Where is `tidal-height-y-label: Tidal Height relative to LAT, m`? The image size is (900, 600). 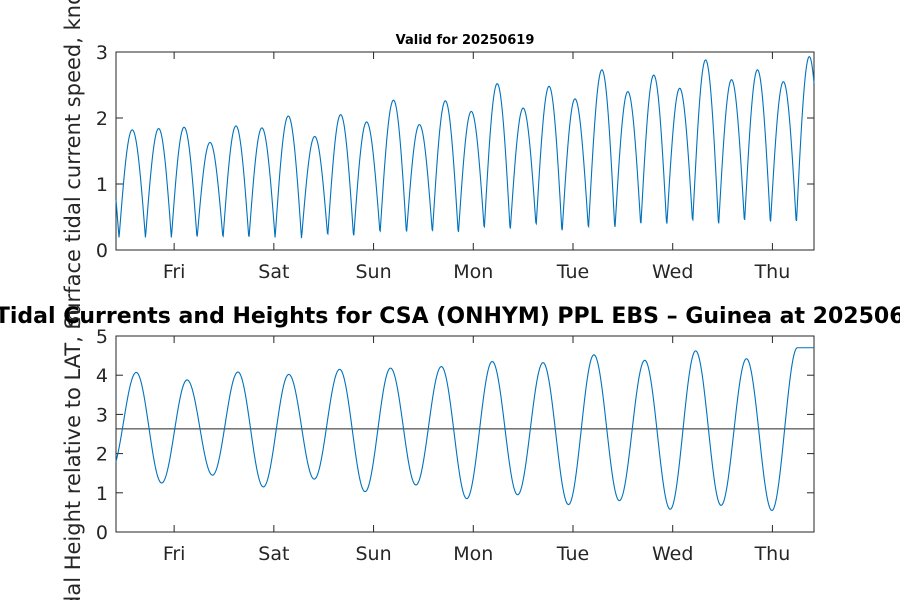 tidal-height-y-label: Tidal Height relative to LAT, m is located at coordinates (73, 454).